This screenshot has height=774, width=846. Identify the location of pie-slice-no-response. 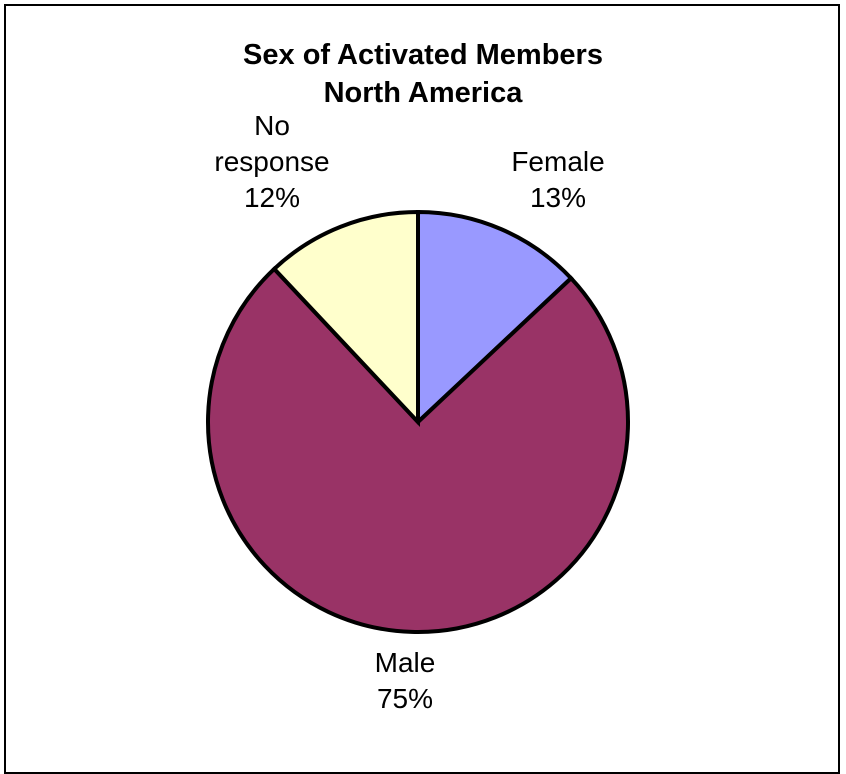
(345, 318).